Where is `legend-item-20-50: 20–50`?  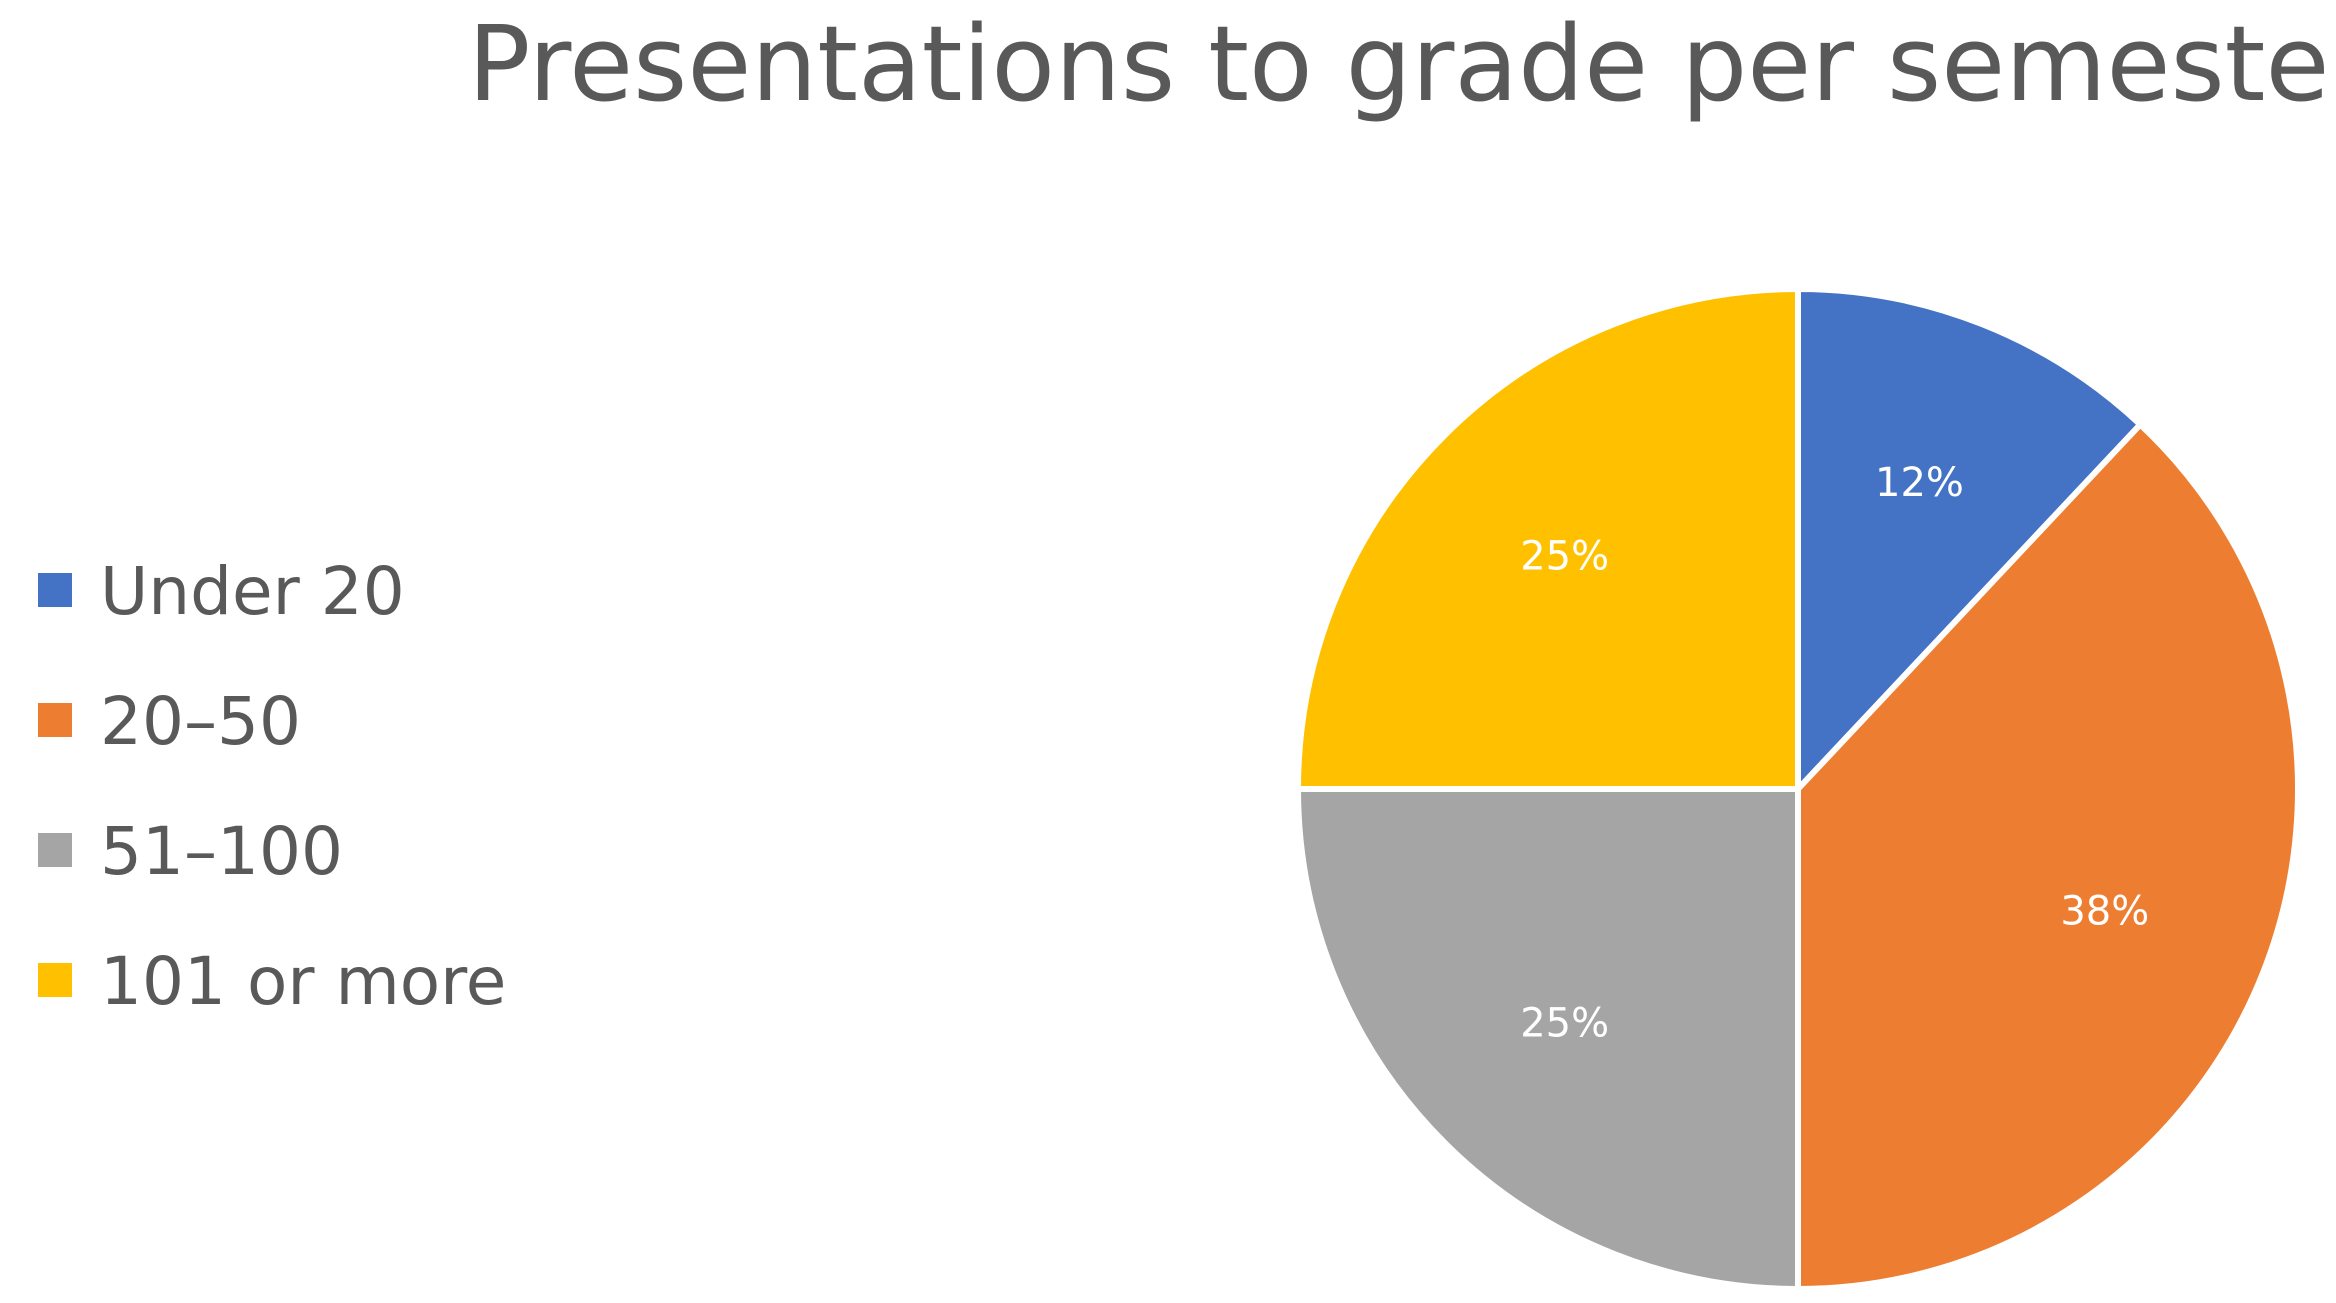 legend-item-20-50: 20–50 is located at coordinates (169, 721).